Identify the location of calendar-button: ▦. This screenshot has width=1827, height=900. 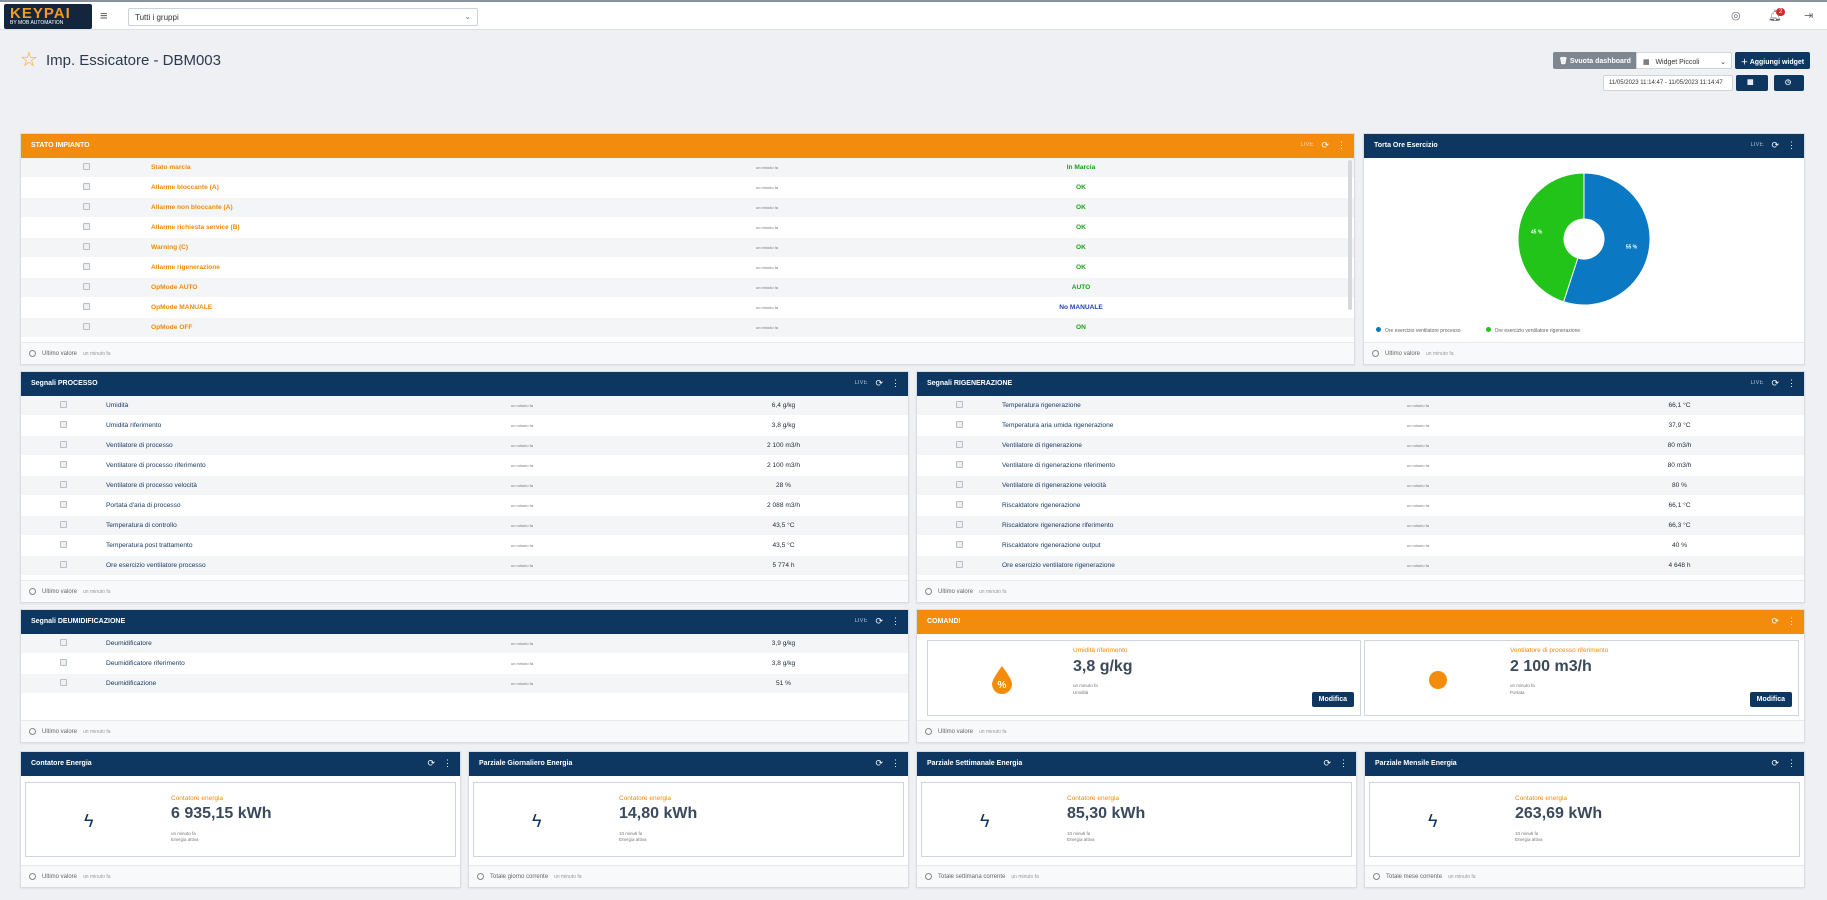
(1752, 83).